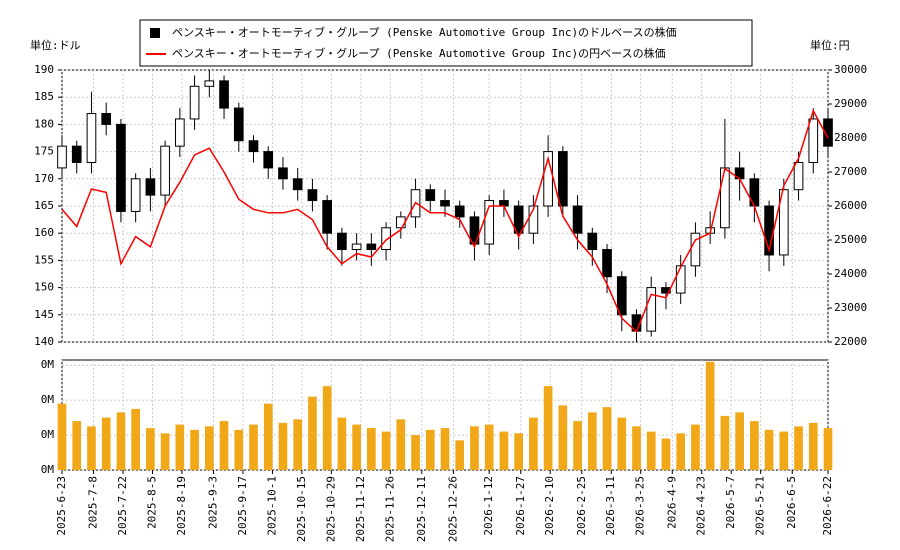 The width and height of the screenshot is (900, 550). Describe the element at coordinates (850, 307) in the screenshot. I see `y2-tick-label: 23000` at that location.